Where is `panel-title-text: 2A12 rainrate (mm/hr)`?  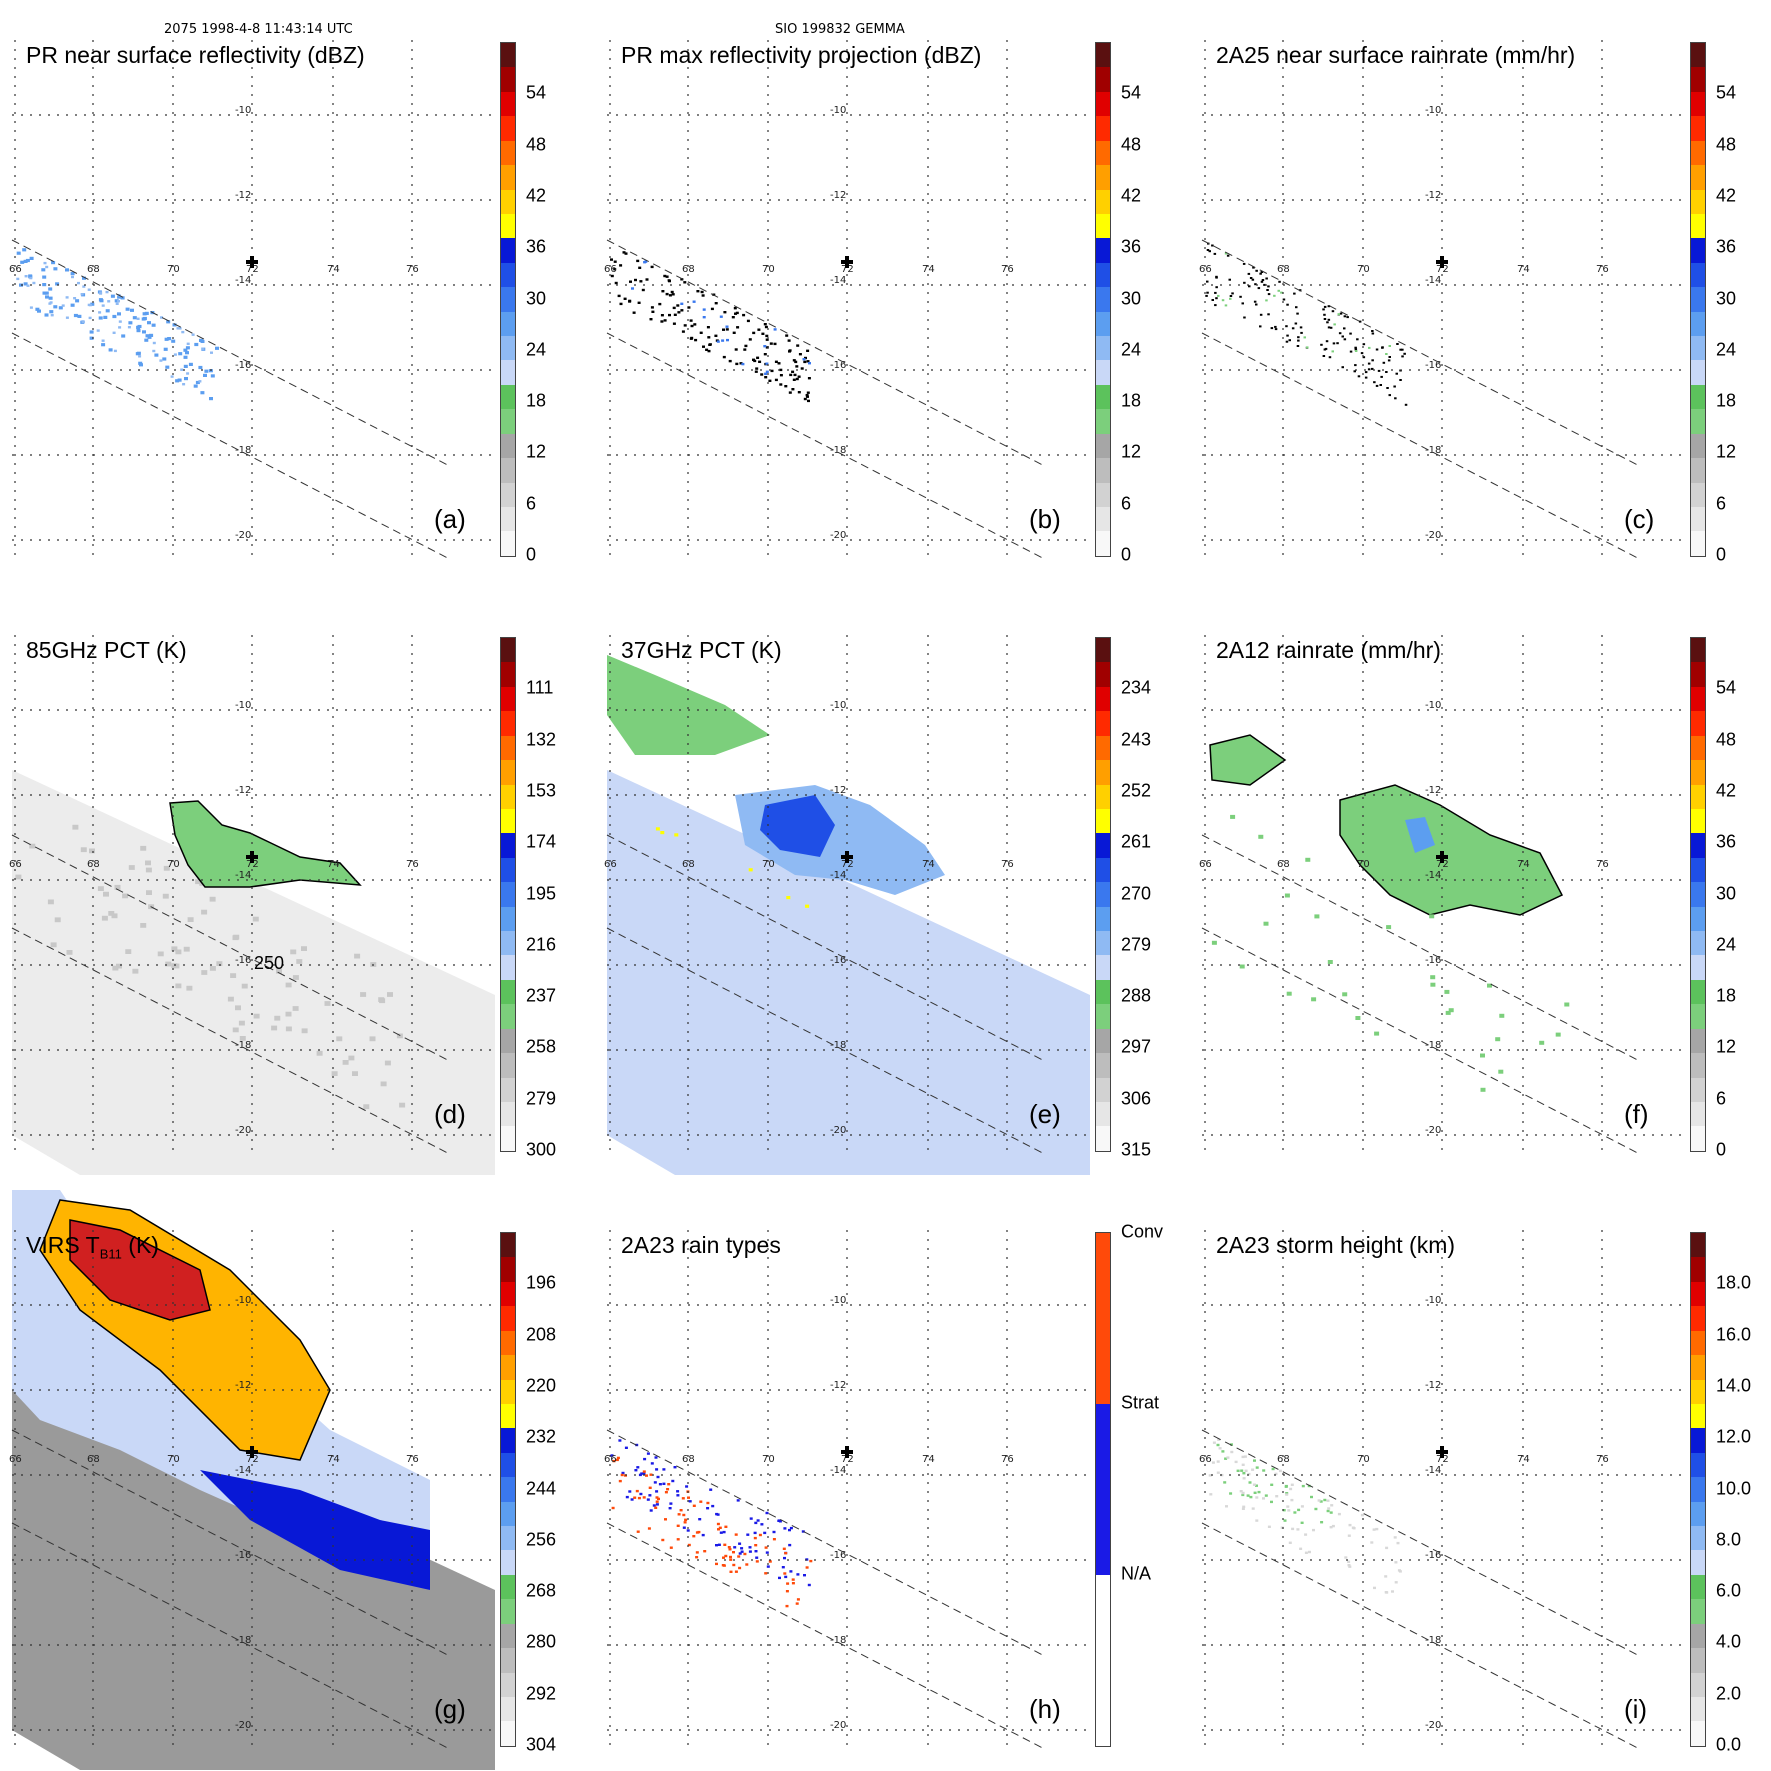 panel-title-text: 2A12 rainrate (mm/hr) is located at coordinates (1328, 650).